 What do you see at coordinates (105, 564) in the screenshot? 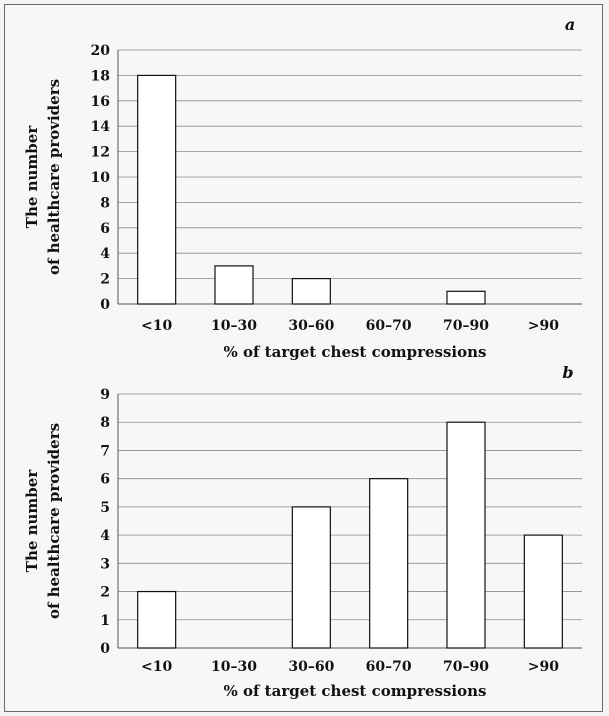
I see `y-tick-label: 3` at bounding box center [105, 564].